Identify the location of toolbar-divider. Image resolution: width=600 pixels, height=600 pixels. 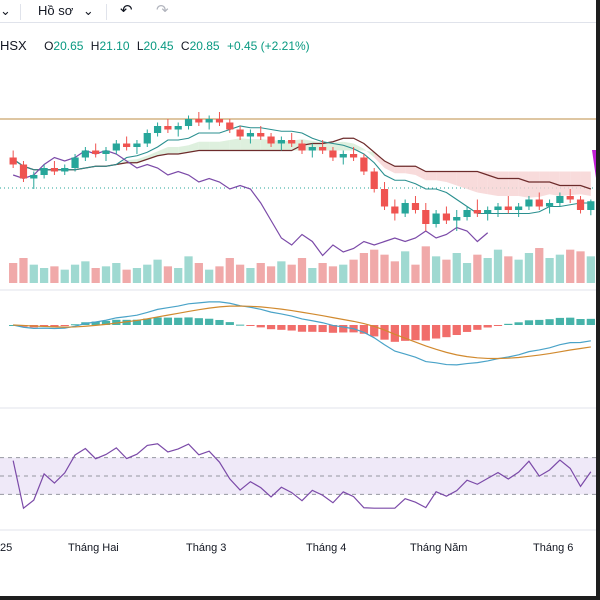
(20, 12).